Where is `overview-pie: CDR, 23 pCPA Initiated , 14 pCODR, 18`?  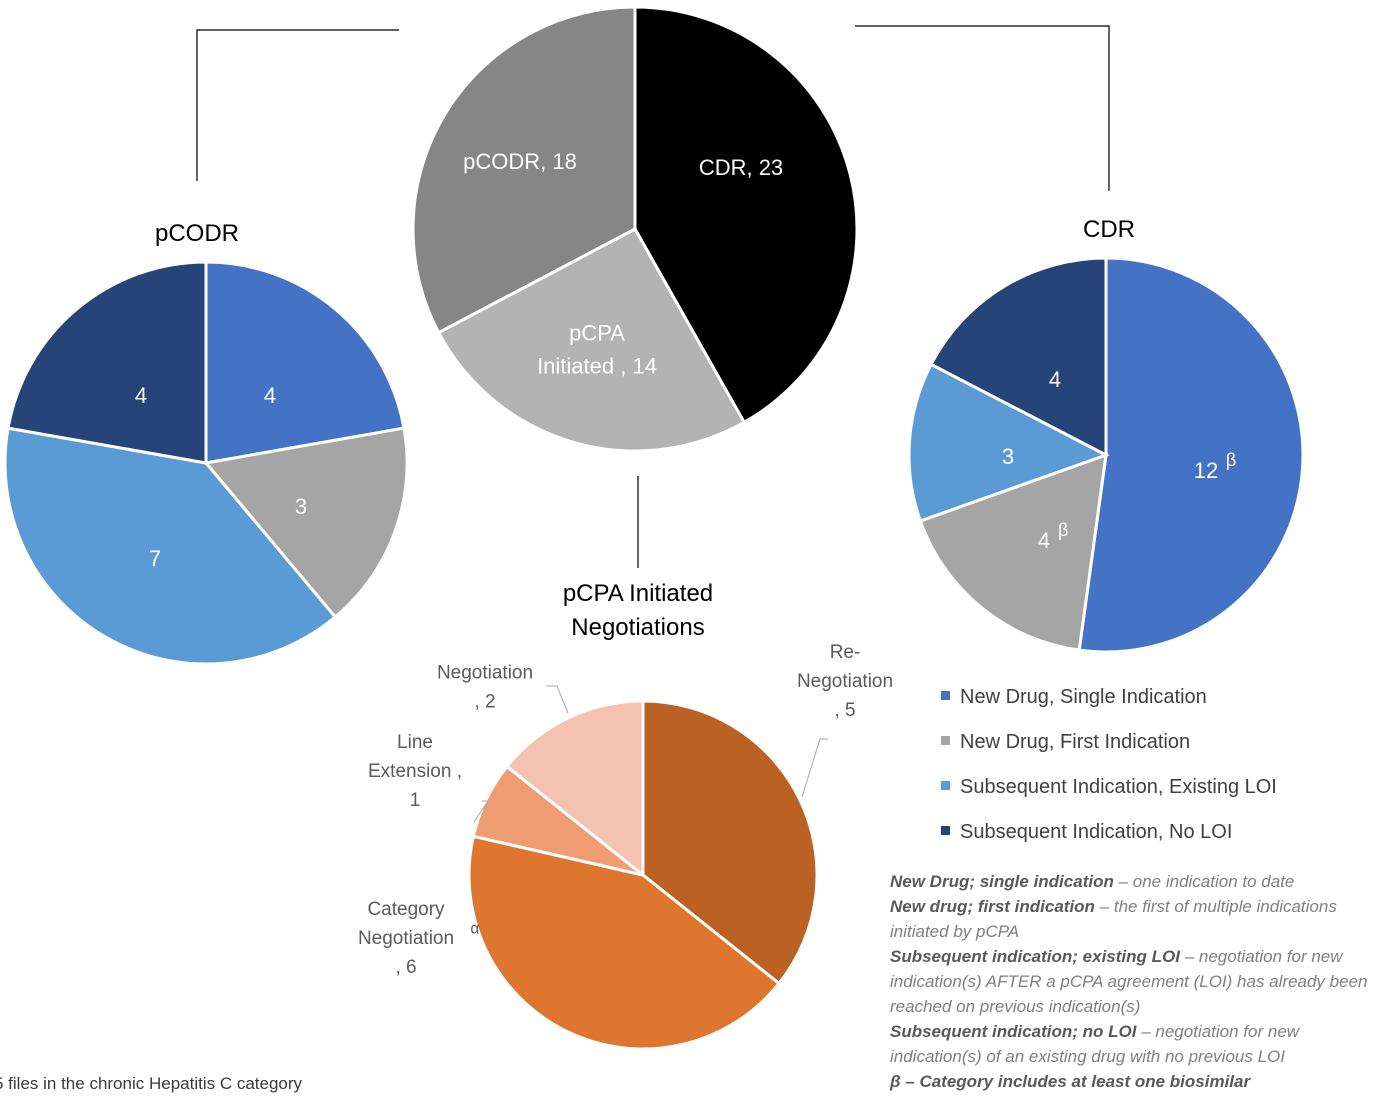
overview-pie: CDR, 23 pCPA Initiated , 14 pCODR, 18 is located at coordinates (635, 229).